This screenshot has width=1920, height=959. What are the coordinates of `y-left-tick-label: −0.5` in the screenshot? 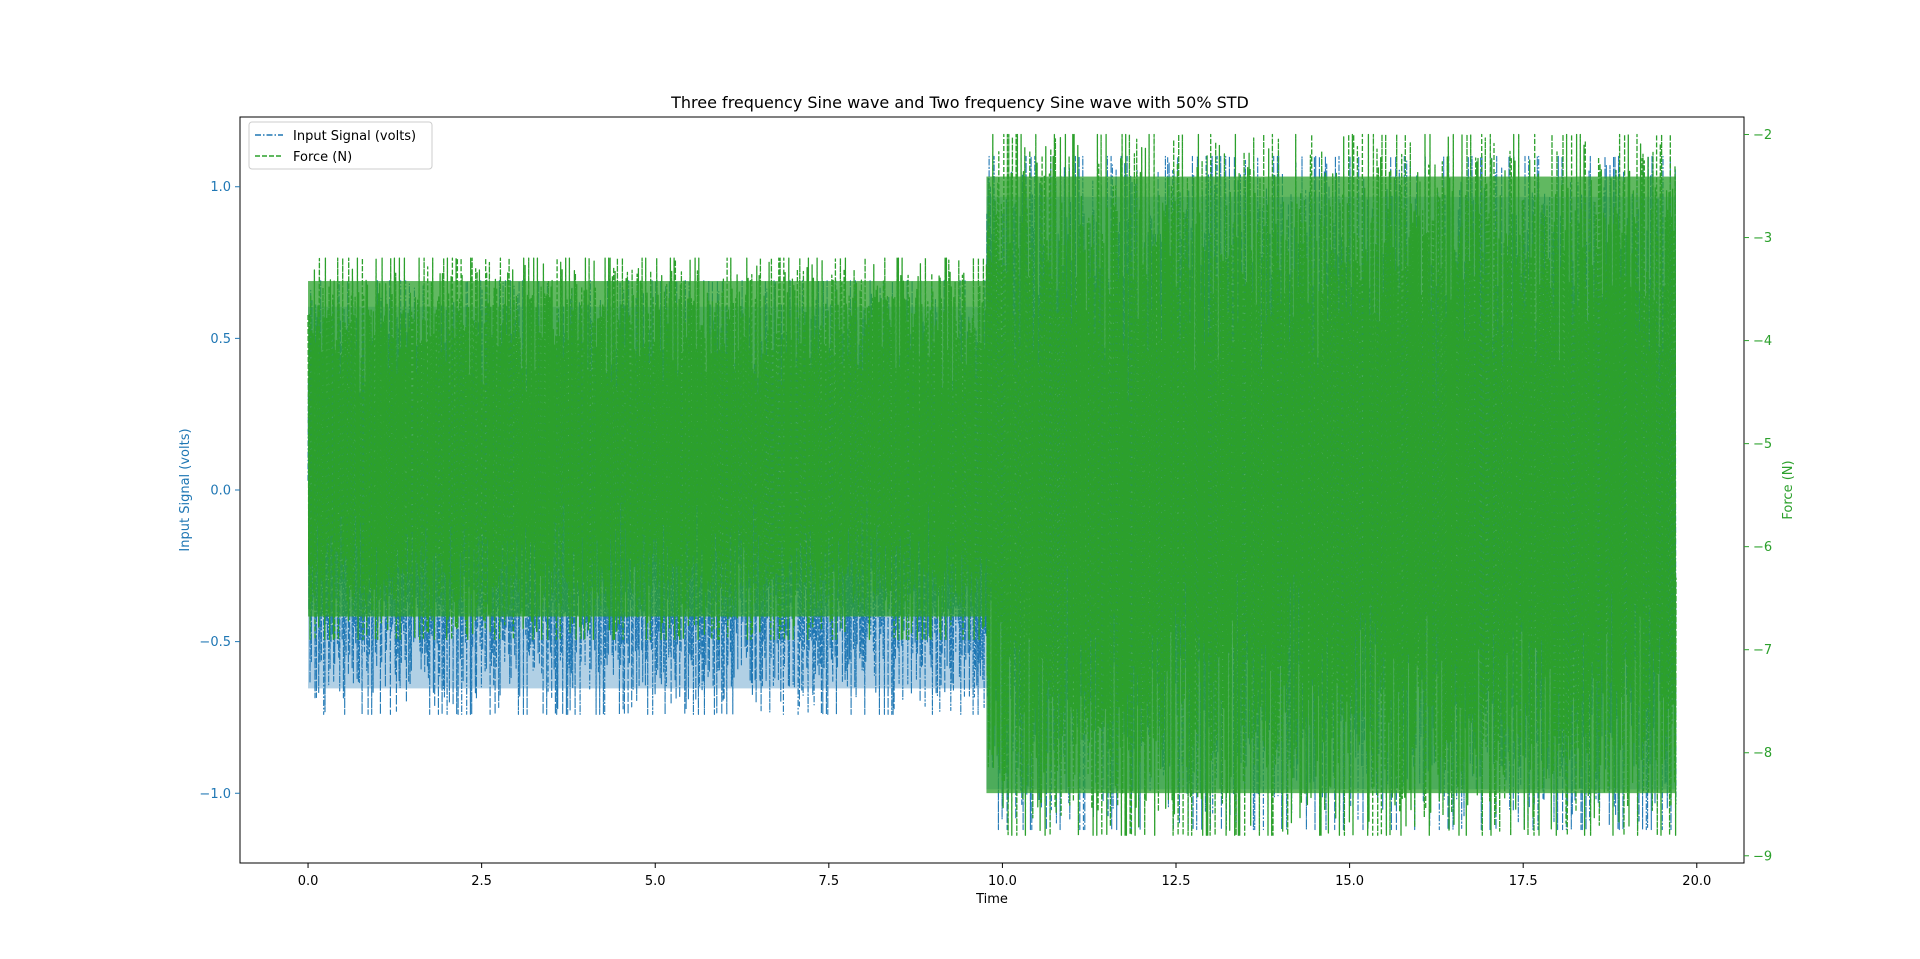 It's located at (215, 642).